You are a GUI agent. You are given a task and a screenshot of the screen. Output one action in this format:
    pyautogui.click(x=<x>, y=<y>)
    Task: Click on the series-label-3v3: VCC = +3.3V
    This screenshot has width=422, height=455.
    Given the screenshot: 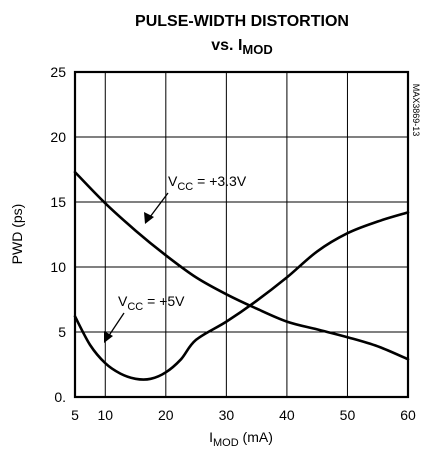 What is the action you would take?
    pyautogui.click(x=207, y=183)
    